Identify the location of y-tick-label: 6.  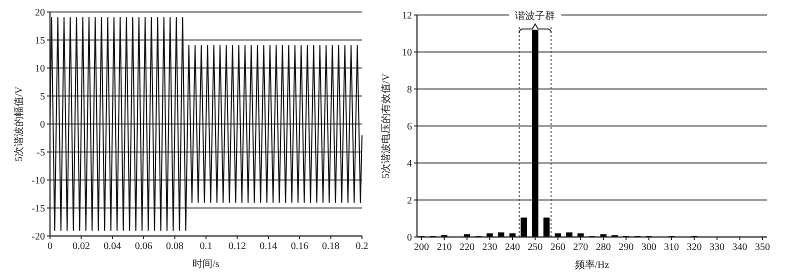
(409, 127).